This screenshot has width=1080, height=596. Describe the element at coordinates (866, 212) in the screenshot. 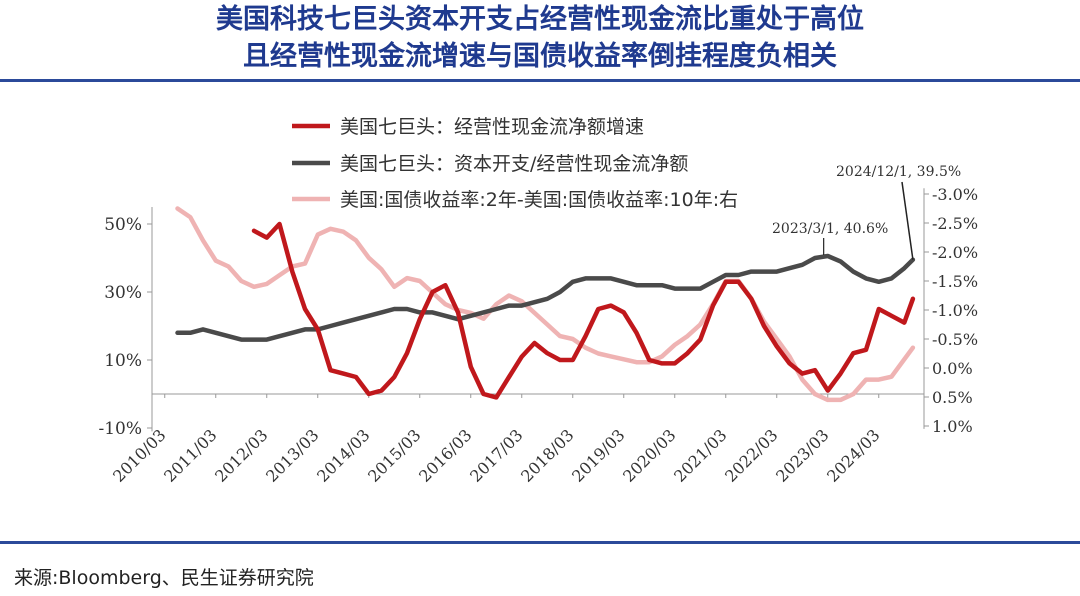

I see `annotations: 2024/12/1, 39.5% 2023/3/1, 40.6%` at that location.